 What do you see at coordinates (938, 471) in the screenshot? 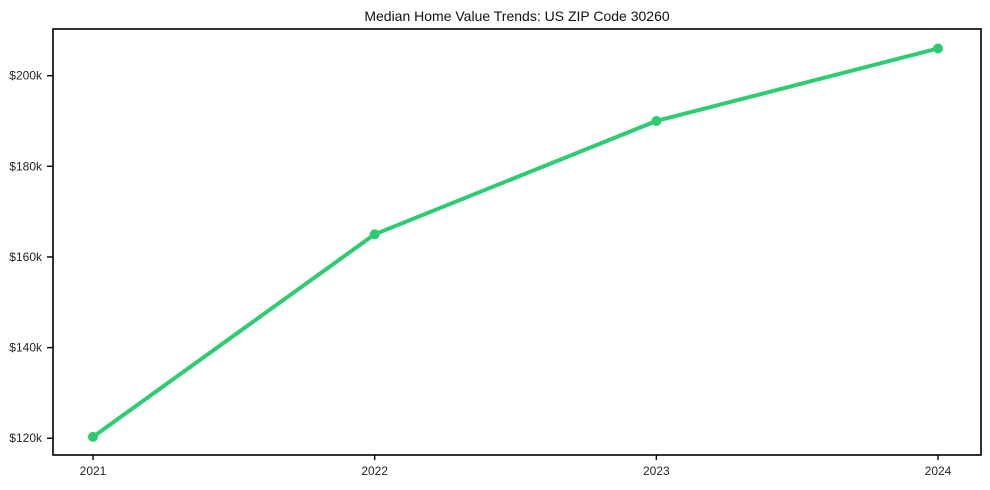
I see `x-axis-tick-label: 2024` at bounding box center [938, 471].